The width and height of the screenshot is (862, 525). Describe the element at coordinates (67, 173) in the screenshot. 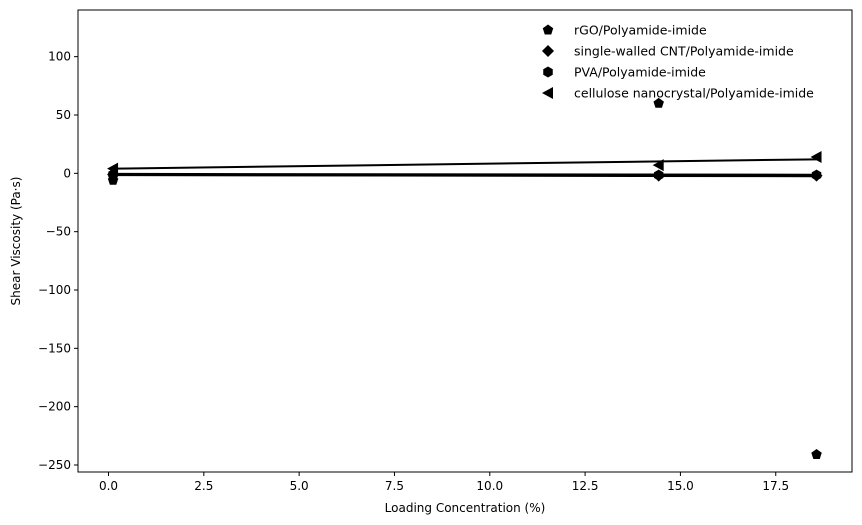

I see `y-tick-label: 0` at that location.